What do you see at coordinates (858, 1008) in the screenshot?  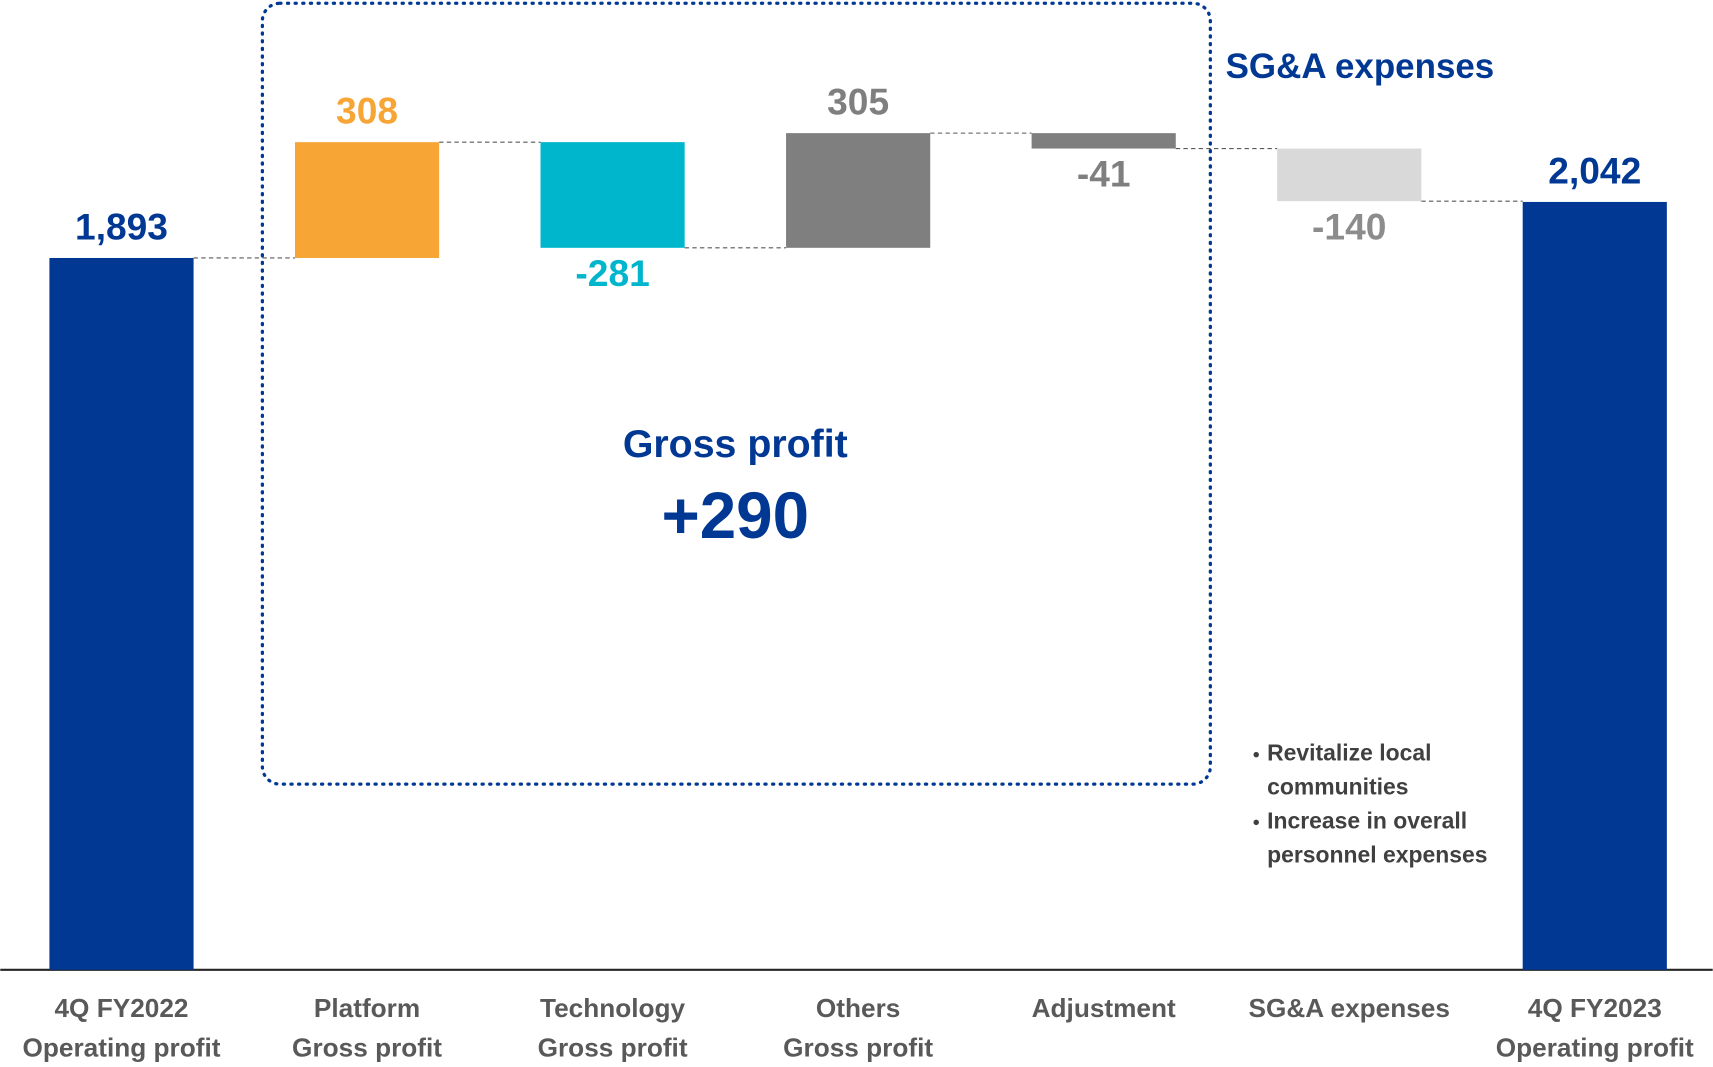 I see `x-tick-label: Others` at bounding box center [858, 1008].